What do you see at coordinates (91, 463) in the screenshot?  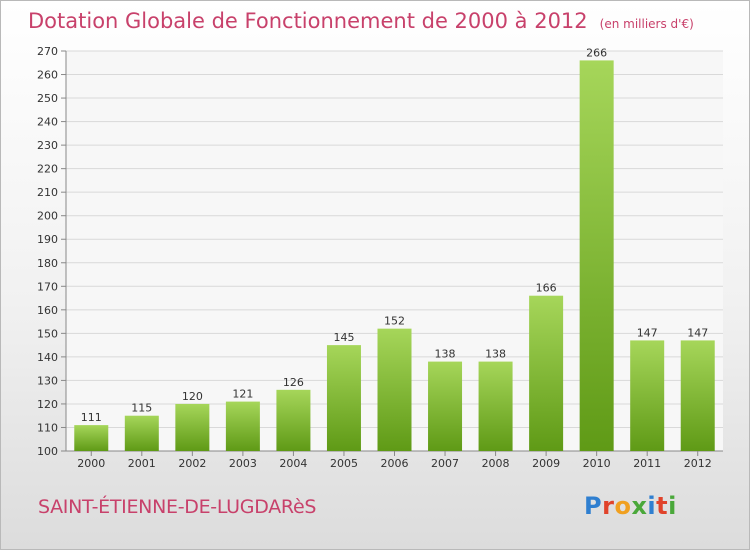 I see `x-tick-label: 2000` at bounding box center [91, 463].